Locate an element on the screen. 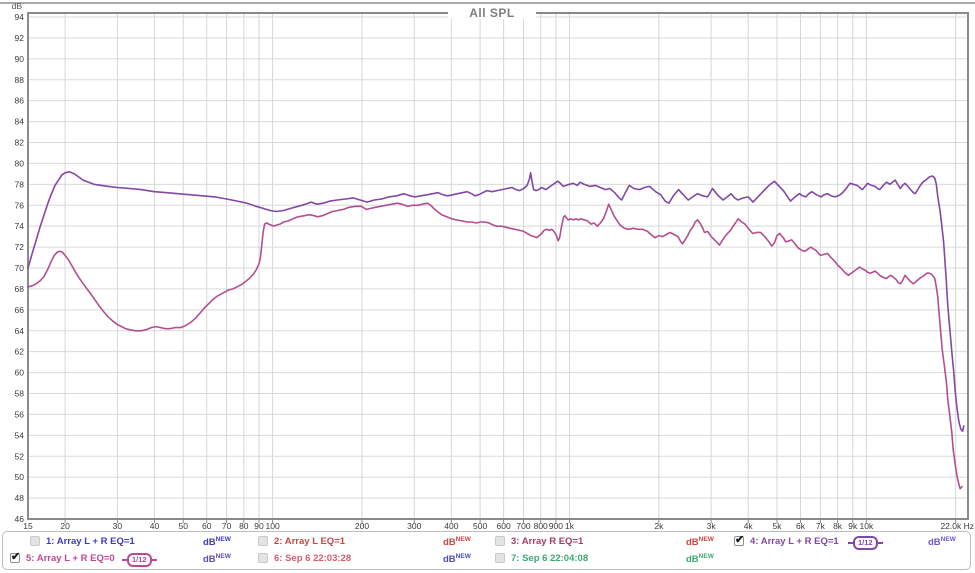  x-tick-label: 30 is located at coordinates (118, 526).